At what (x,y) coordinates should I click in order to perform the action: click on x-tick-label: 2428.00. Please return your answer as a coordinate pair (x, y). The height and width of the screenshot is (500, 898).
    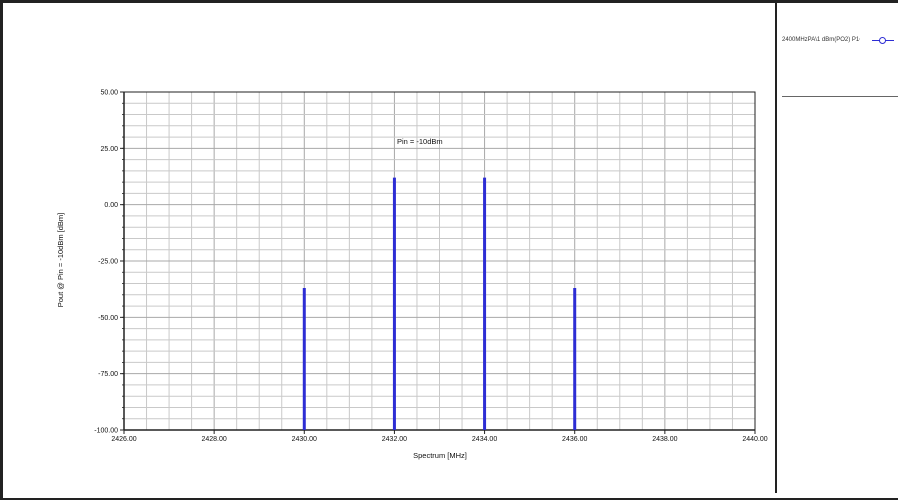
    Looking at the image, I should click on (213, 439).